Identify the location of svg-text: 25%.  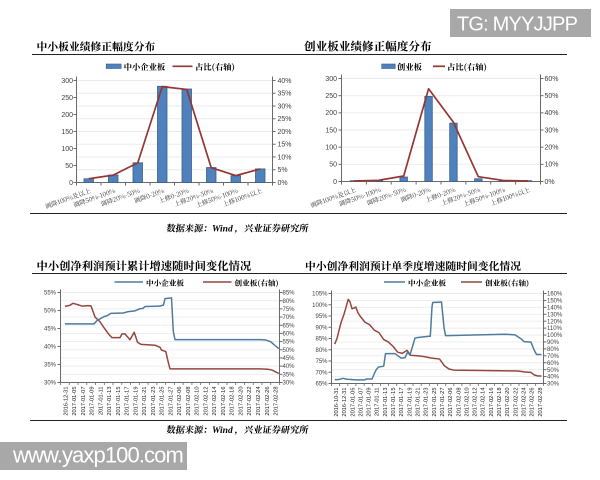
(285, 119).